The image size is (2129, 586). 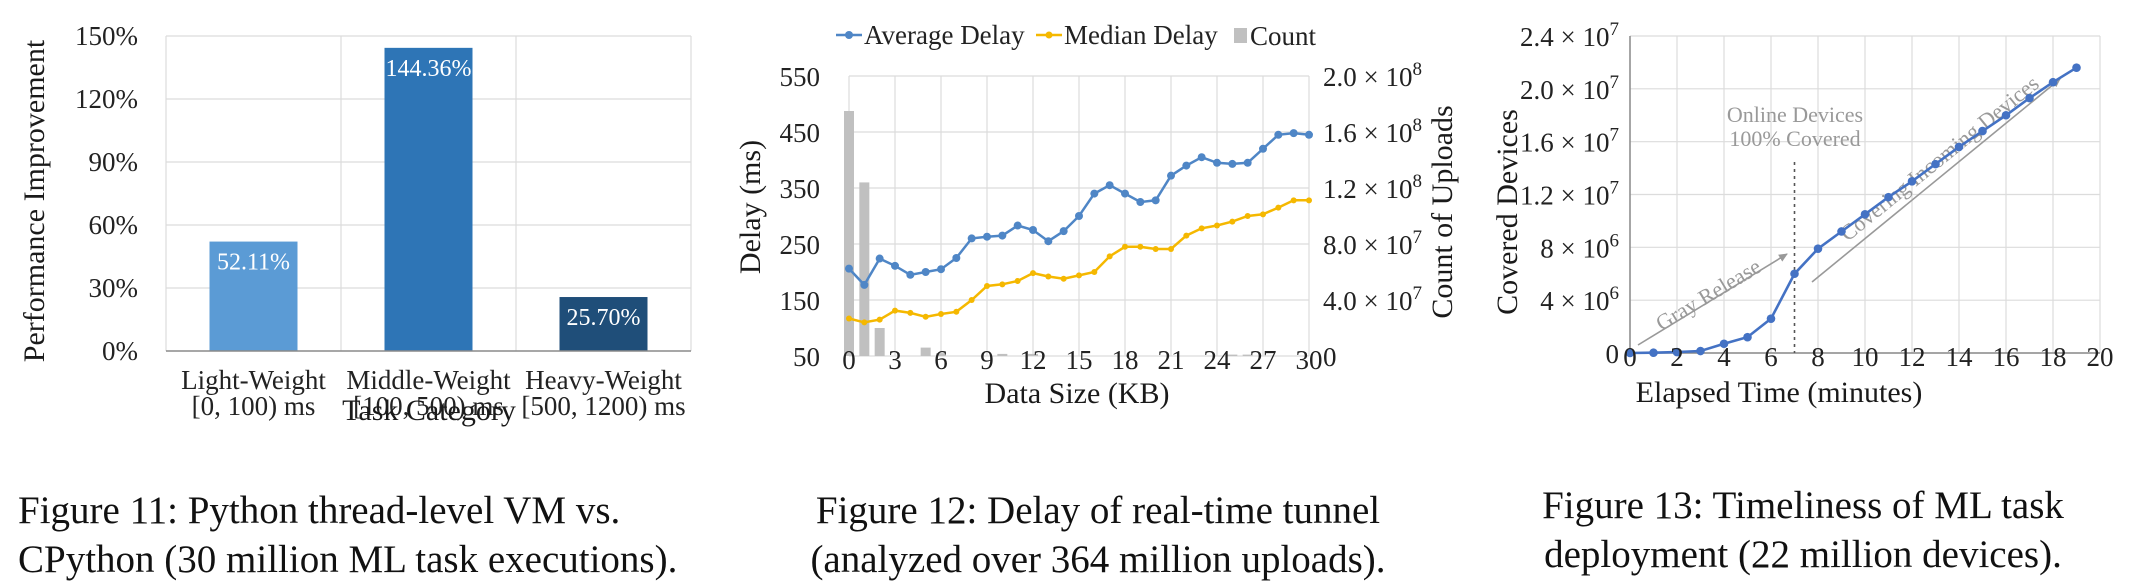 I want to click on fig11-y-tick-label: 60%, so click(x=114, y=225).